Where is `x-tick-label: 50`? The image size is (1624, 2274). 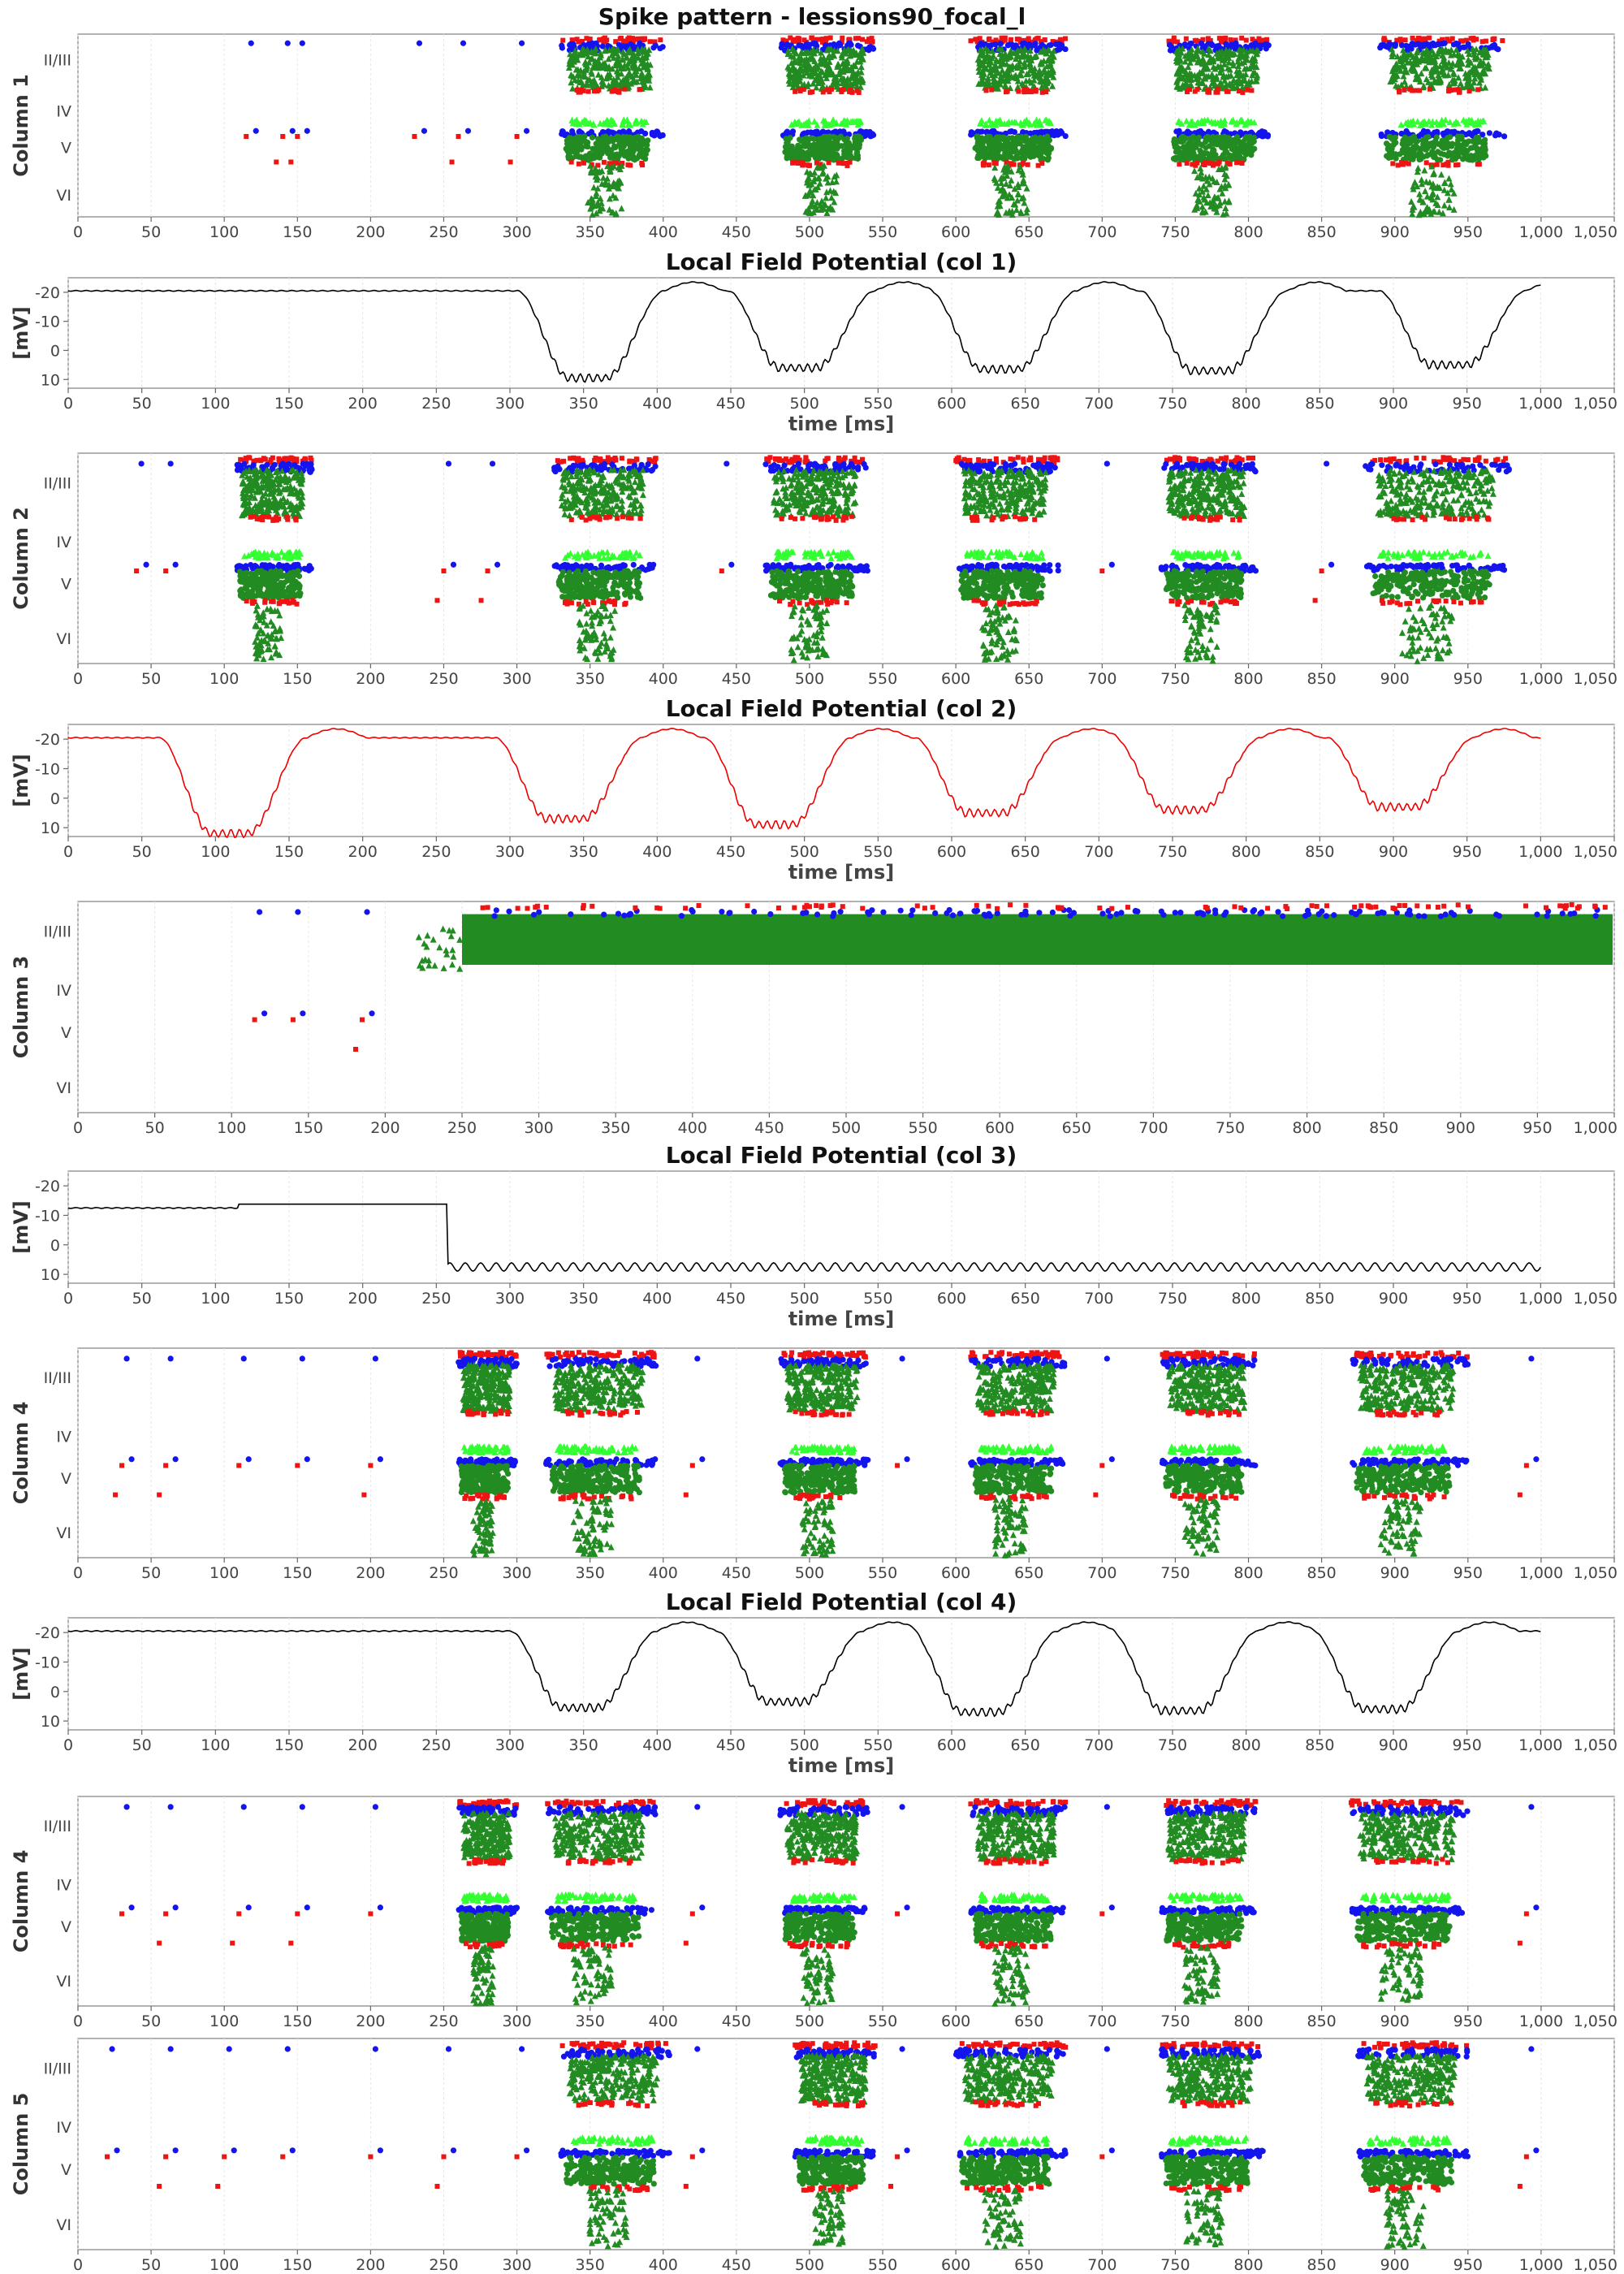 x-tick-label: 50 is located at coordinates (151, 679).